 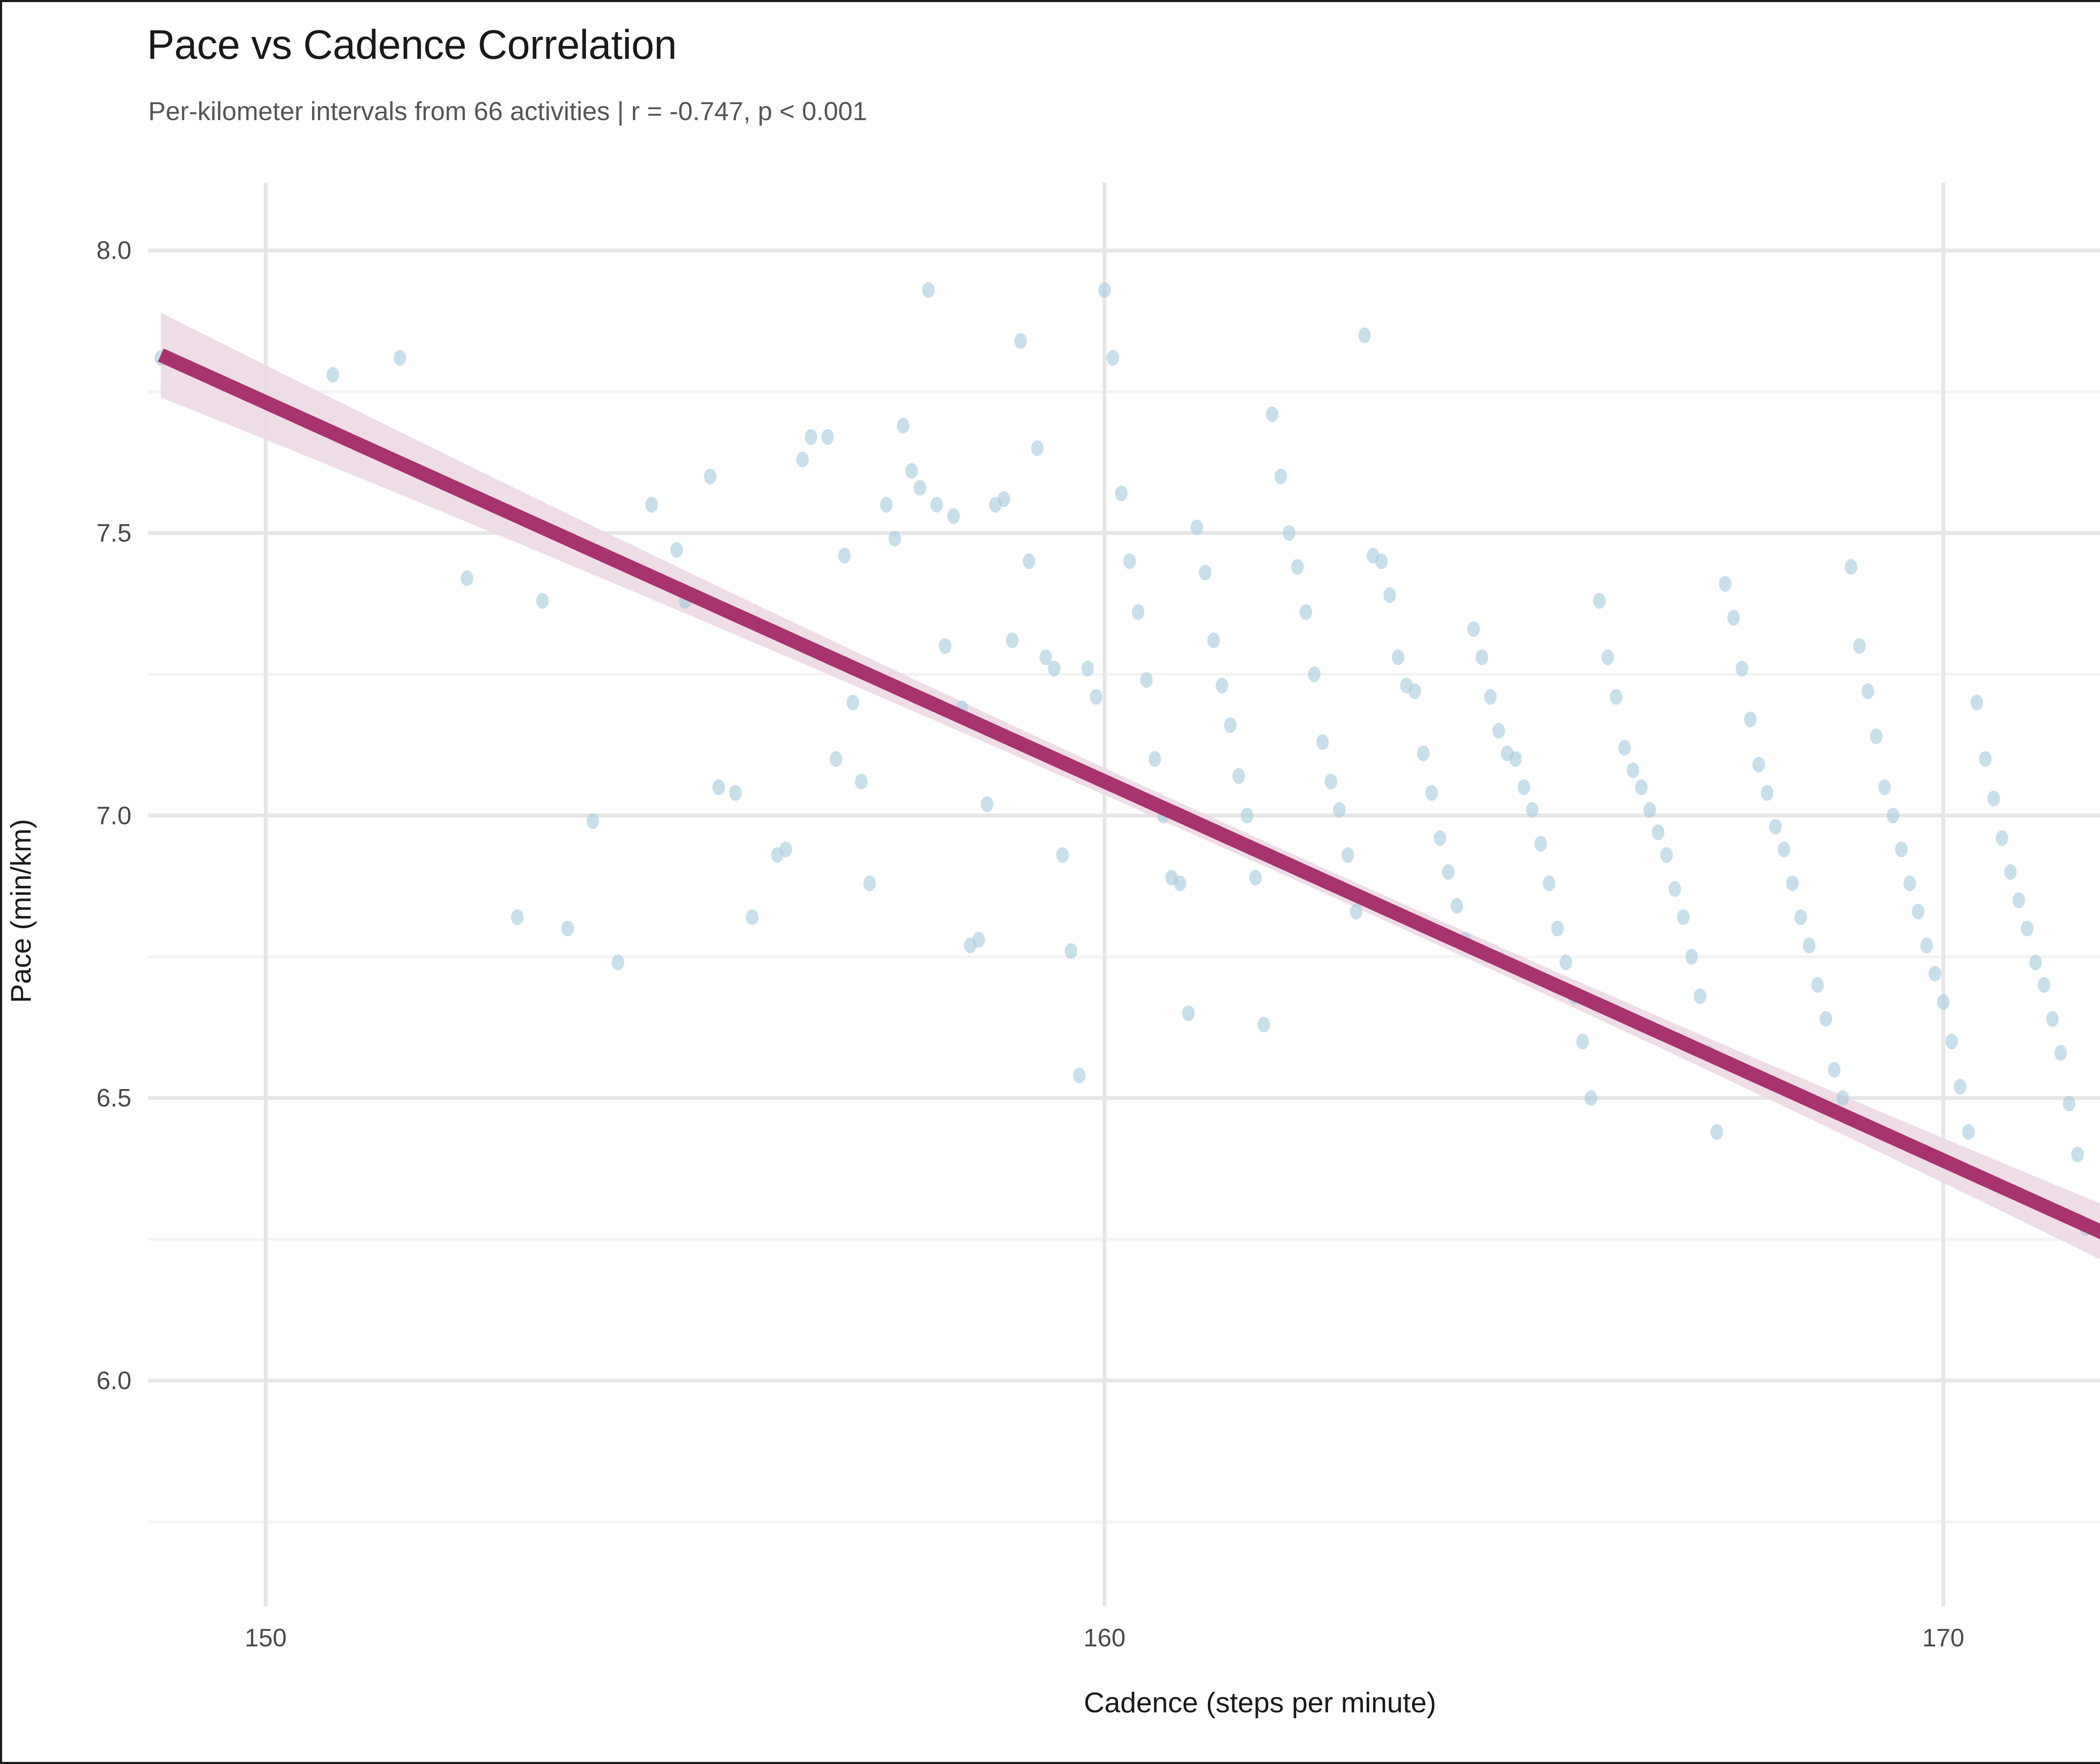 What do you see at coordinates (1260, 1703) in the screenshot?
I see `x-axis-title: Cadence (steps per minute)` at bounding box center [1260, 1703].